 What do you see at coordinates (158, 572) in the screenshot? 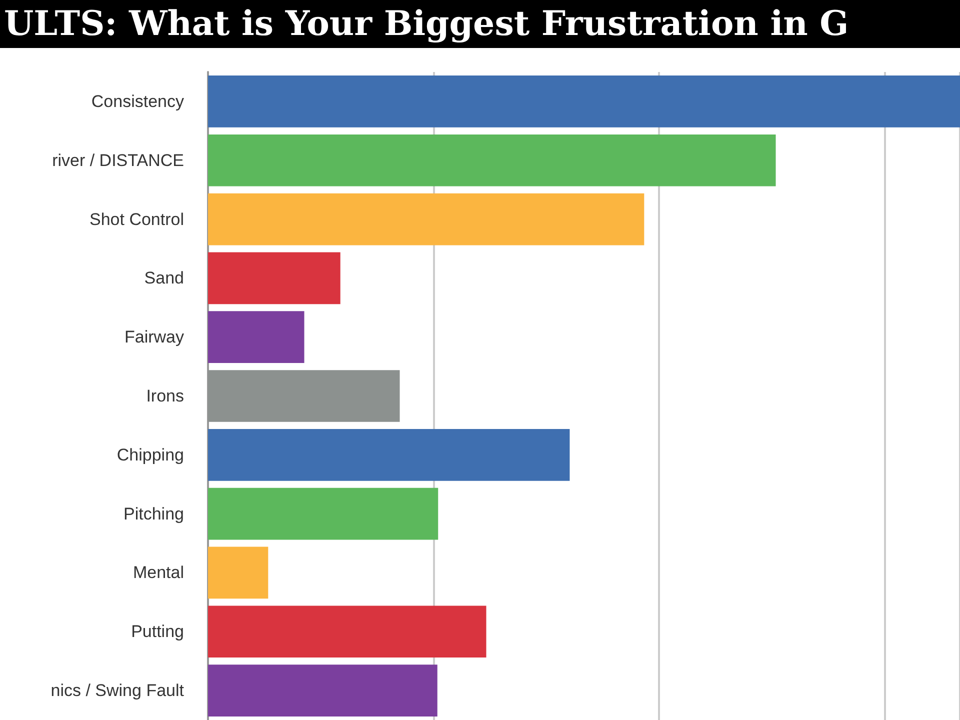
I see `y-tick-label: Mental` at bounding box center [158, 572].